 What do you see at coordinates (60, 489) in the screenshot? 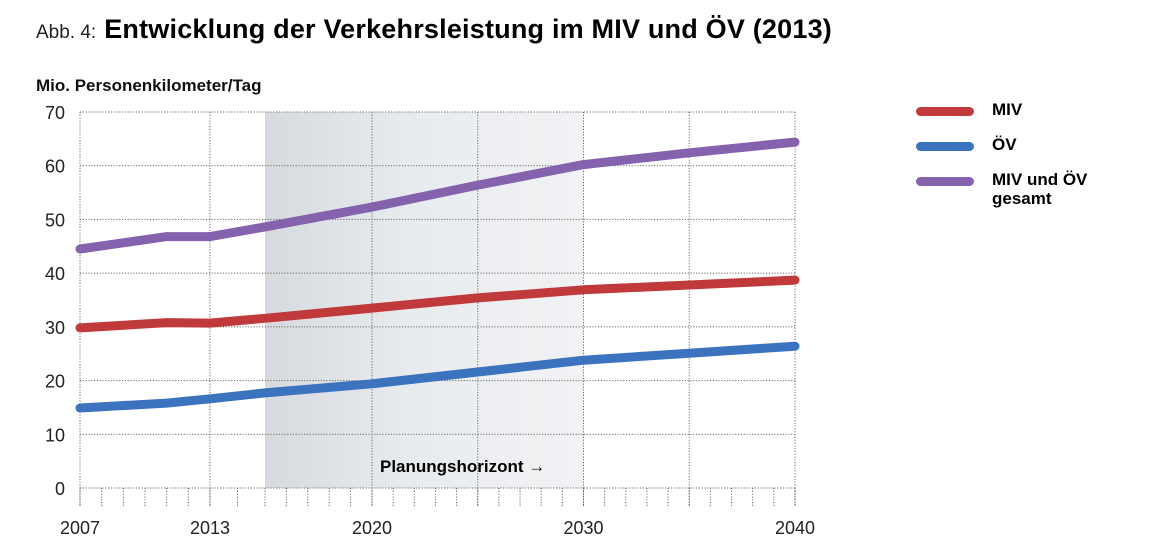
I see `y-tick-label: 0` at bounding box center [60, 489].